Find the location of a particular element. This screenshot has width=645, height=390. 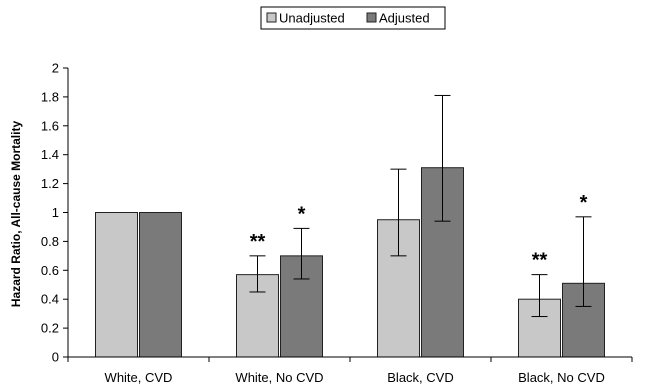

y-tick-label: 0.8 is located at coordinates (50, 241).